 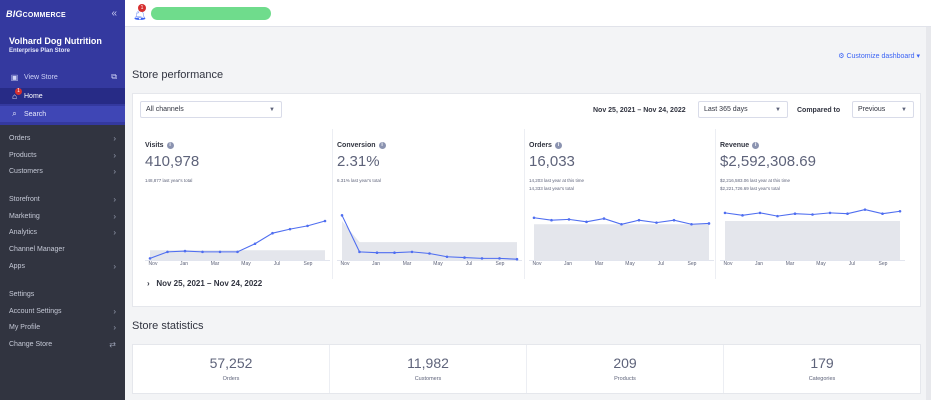 I want to click on conversion-chart, so click(x=429, y=234).